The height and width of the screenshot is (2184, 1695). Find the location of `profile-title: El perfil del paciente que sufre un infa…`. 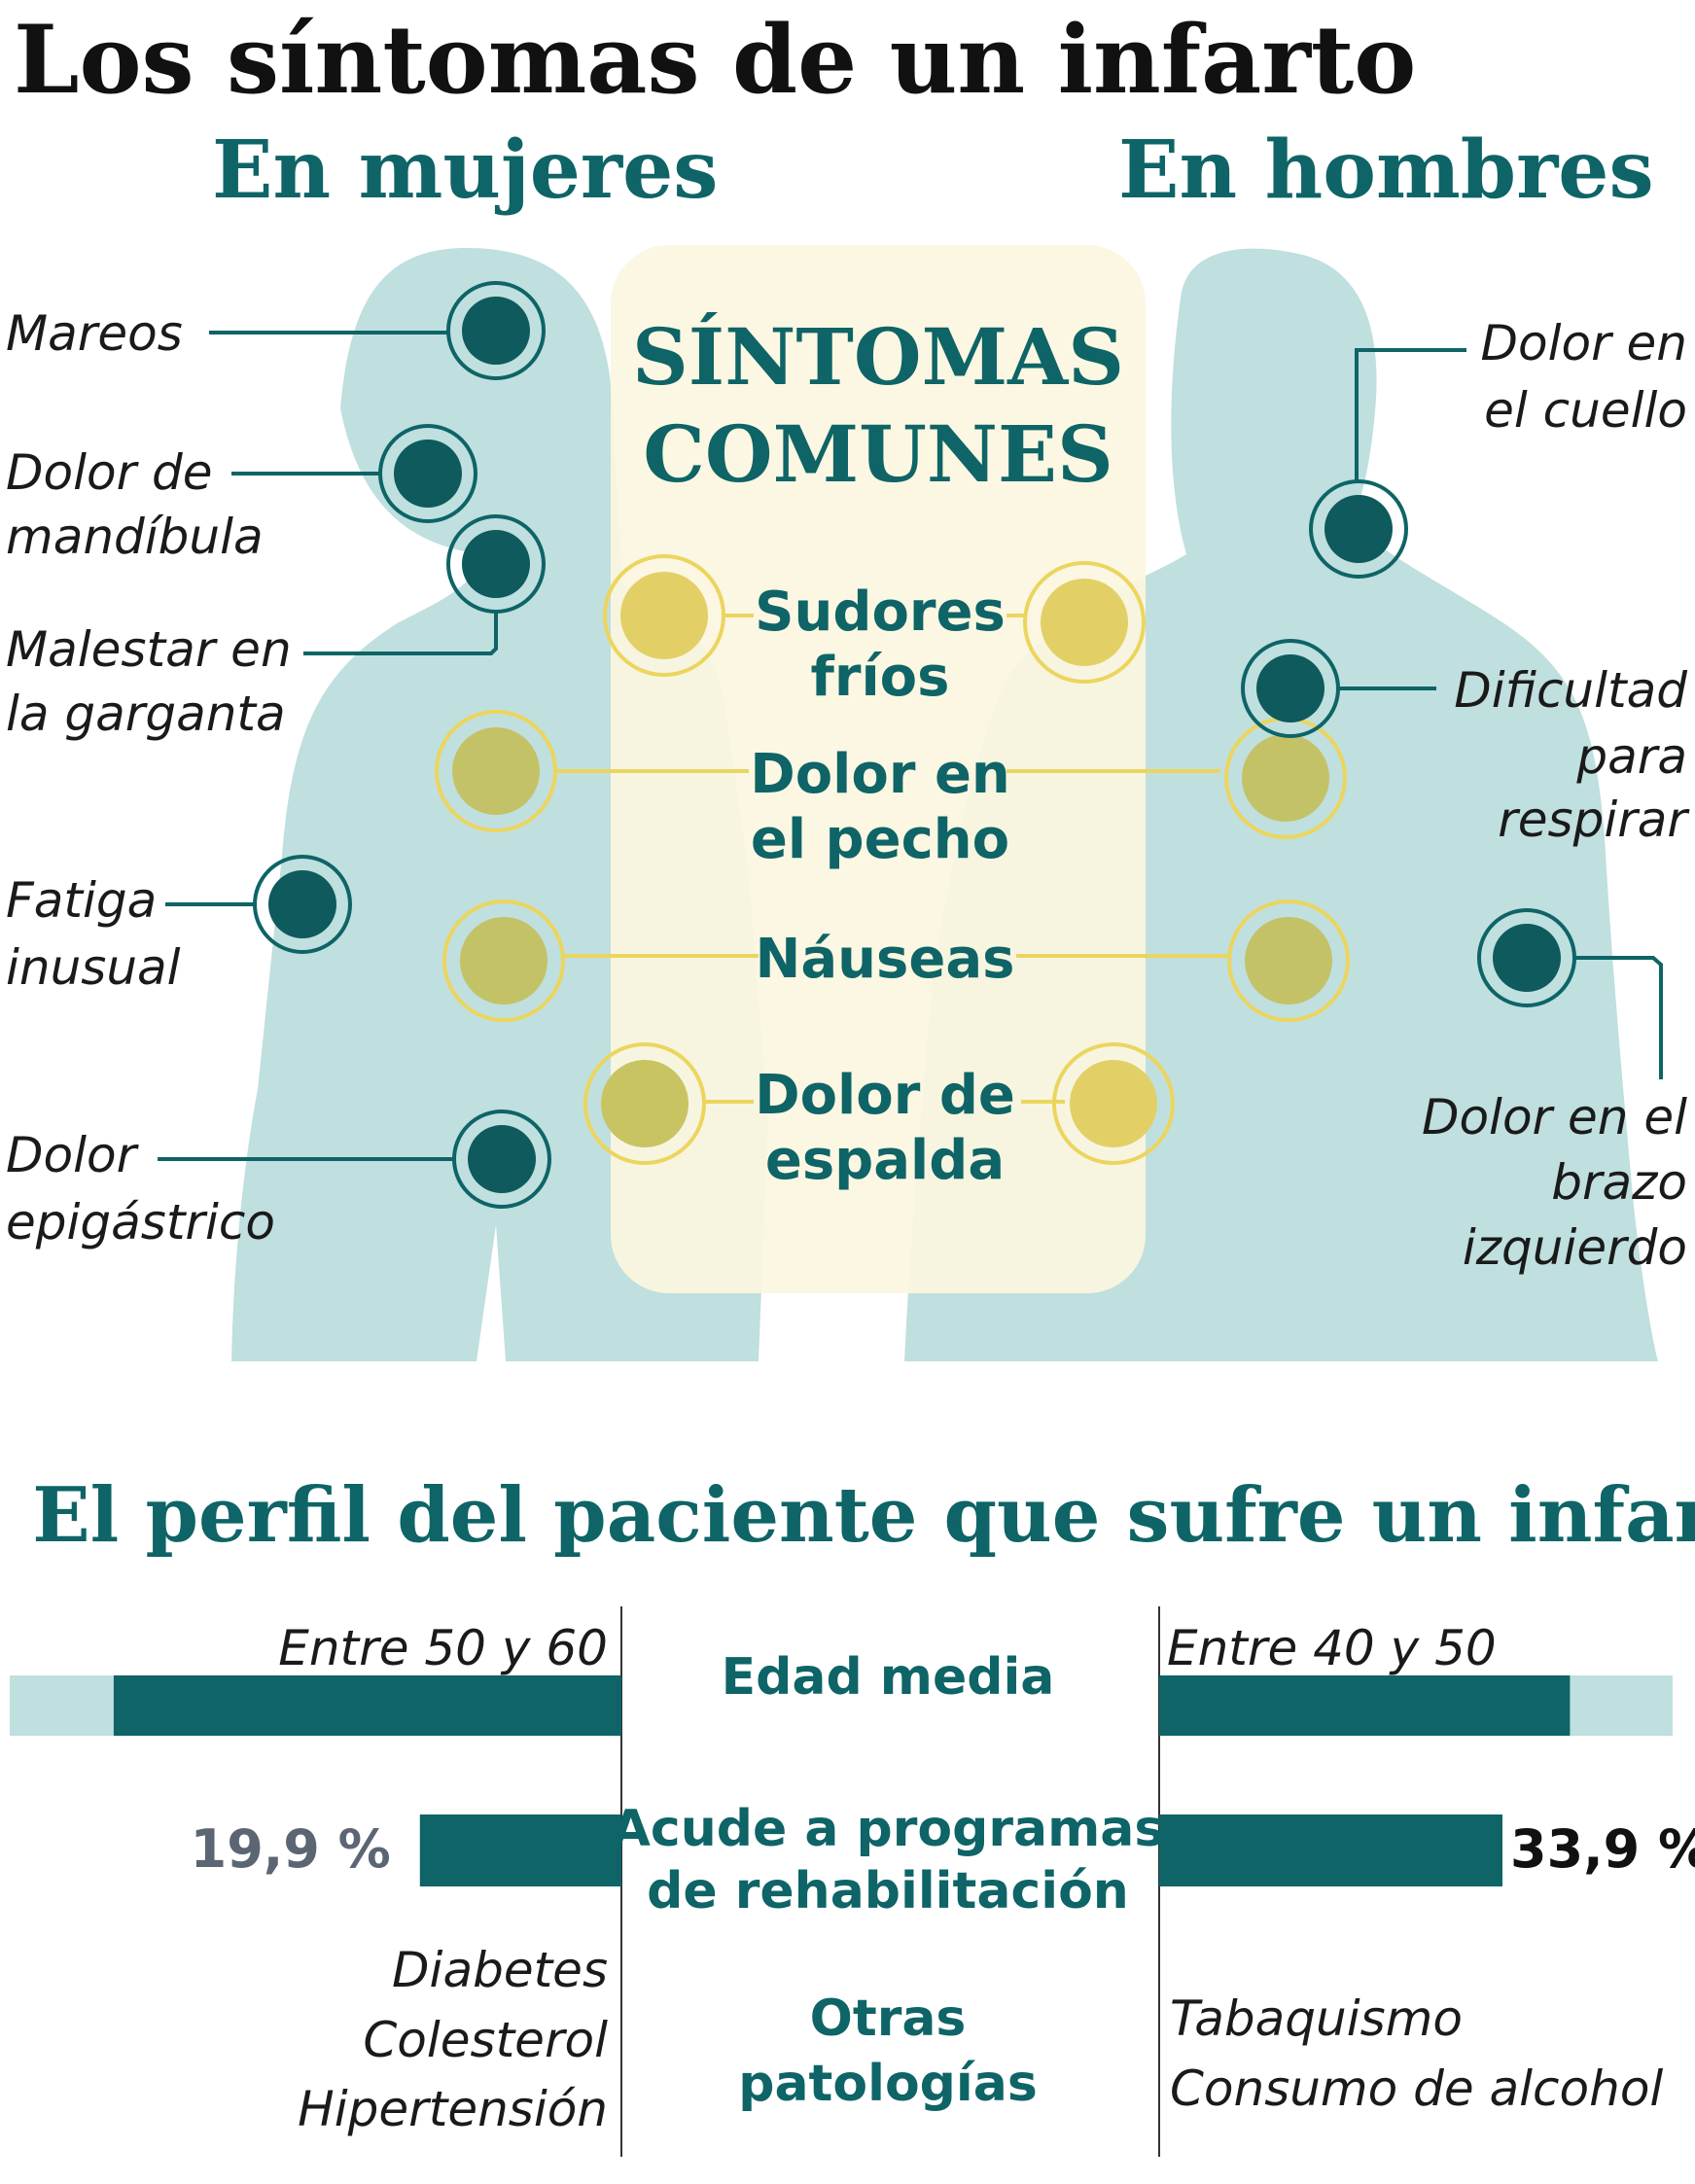

profile-title: El perfil del paciente que sufre un infa… is located at coordinates (863, 1515).